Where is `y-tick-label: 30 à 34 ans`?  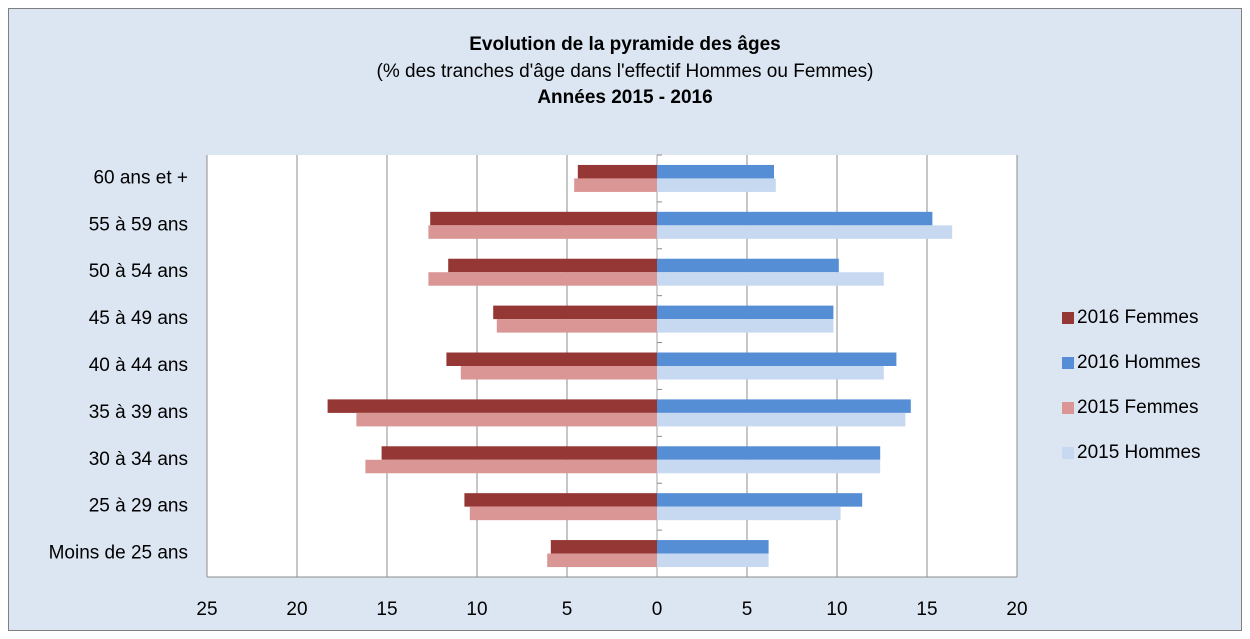 y-tick-label: 30 à 34 ans is located at coordinates (138, 459).